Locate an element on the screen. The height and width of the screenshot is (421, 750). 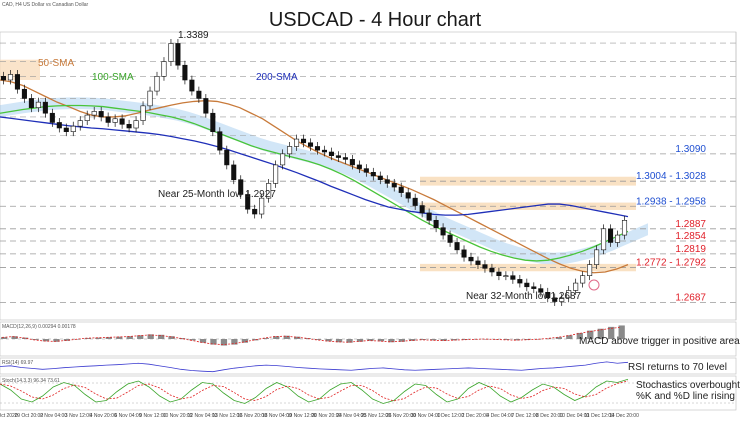
macd-histogram is located at coordinates (313, 335).